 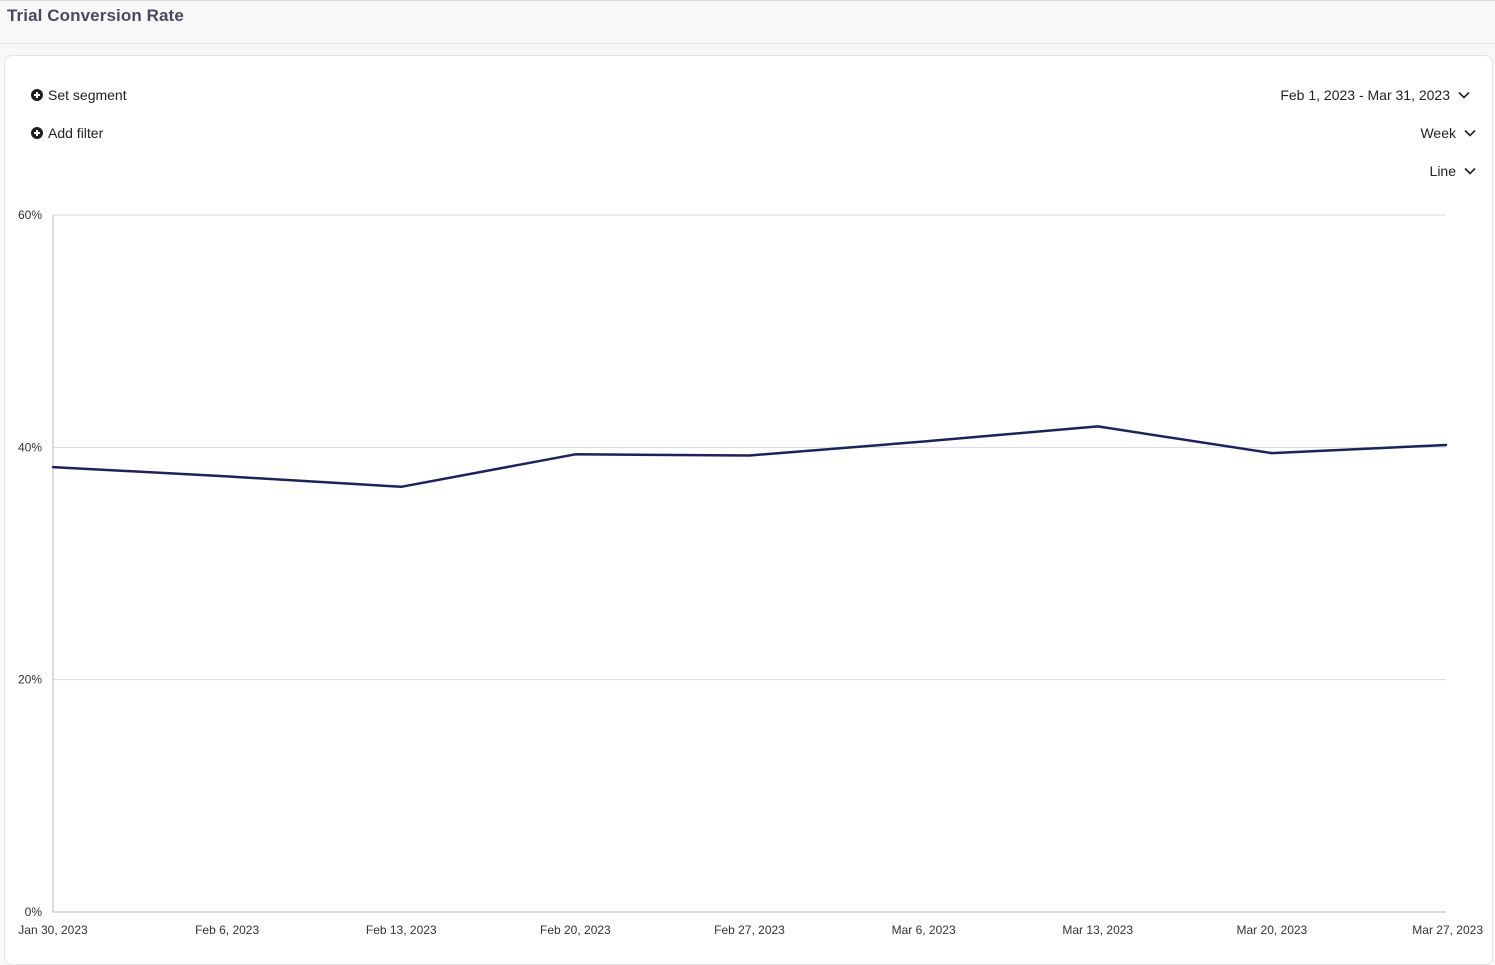 I want to click on date-range-dropdown: Feb 1, 2023 - Mar 31, 2023, so click(x=1375, y=95).